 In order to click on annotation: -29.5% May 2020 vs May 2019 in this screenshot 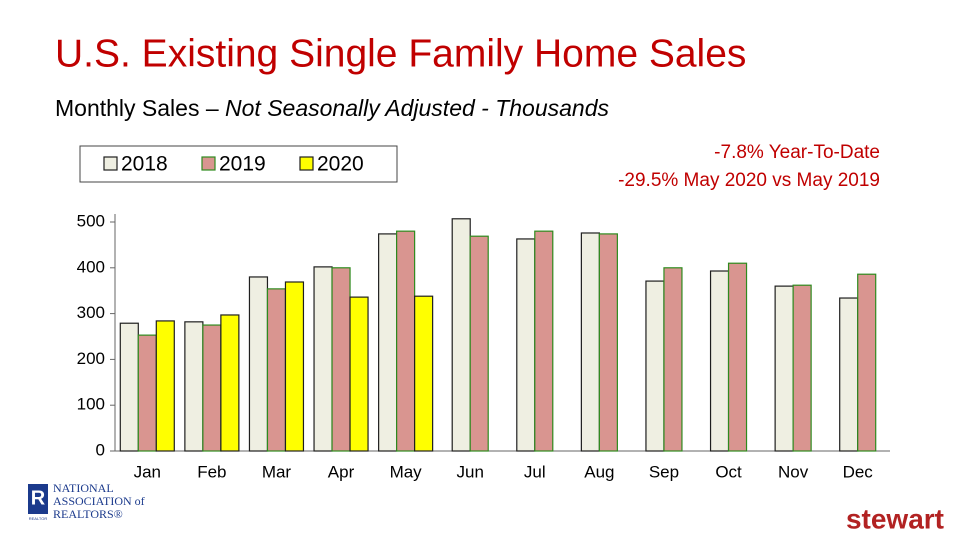, I will do `click(749, 180)`.